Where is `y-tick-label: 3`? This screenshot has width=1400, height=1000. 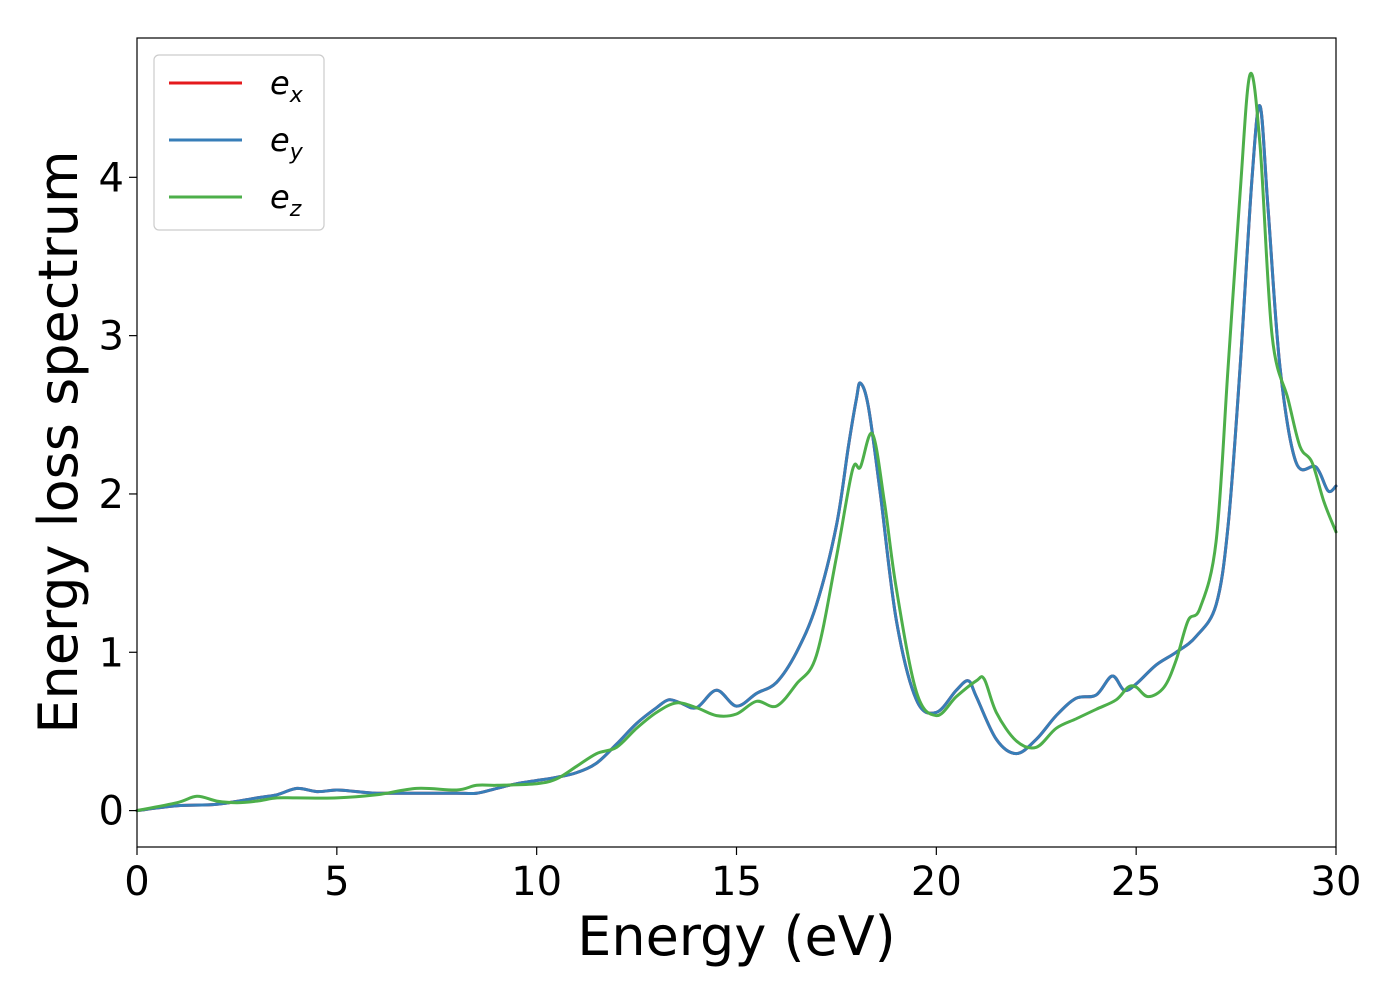 y-tick-label: 3 is located at coordinates (111, 337).